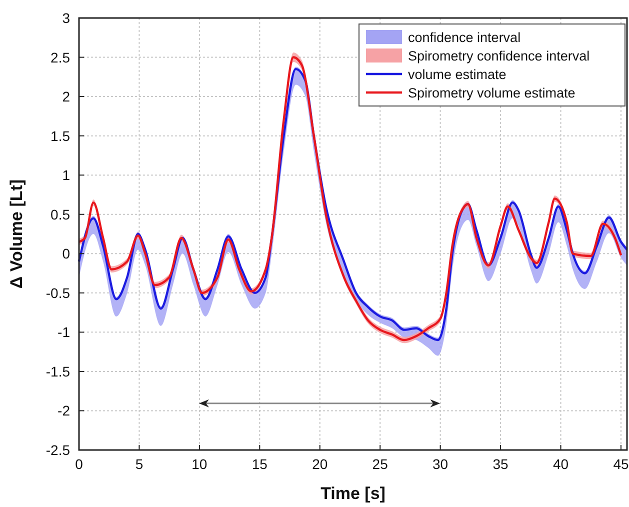  Describe the element at coordinates (492, 93) in the screenshot. I see `legend-label: Spirometry volume estimate` at that location.